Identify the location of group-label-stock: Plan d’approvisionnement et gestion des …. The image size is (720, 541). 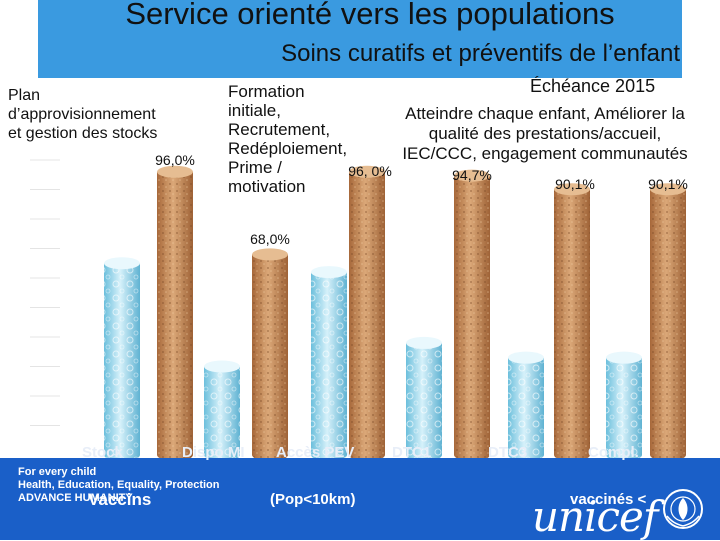
(82, 114).